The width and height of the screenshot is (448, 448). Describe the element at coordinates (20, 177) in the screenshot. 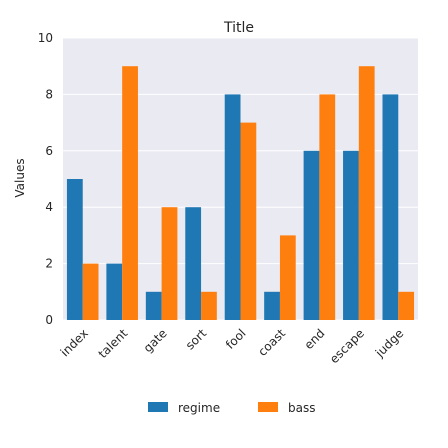

I see `y-axis-label: Values` at that location.